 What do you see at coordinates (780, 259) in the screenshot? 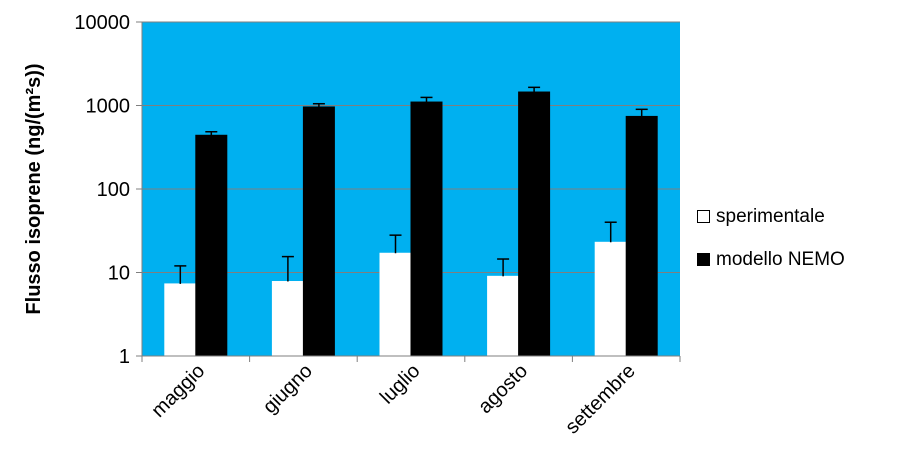
I see `legend-label-modello-nemo: modello NEMO` at bounding box center [780, 259].